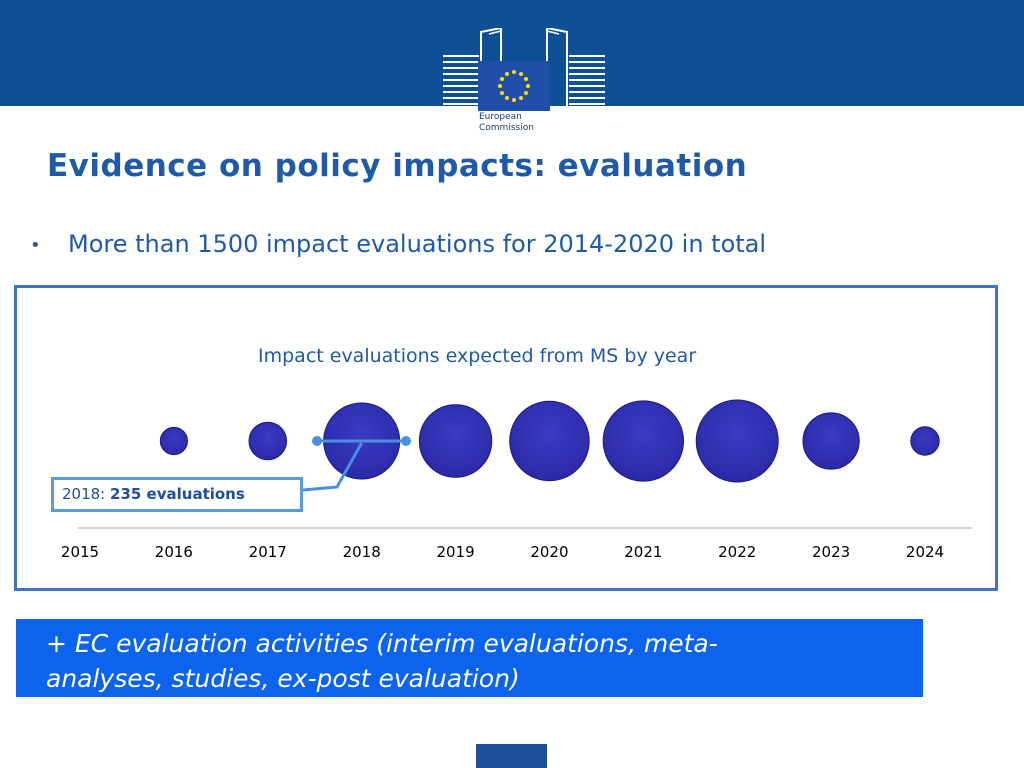 The image size is (1024, 768). Describe the element at coordinates (737, 441) in the screenshot. I see `bubble-2022` at that location.